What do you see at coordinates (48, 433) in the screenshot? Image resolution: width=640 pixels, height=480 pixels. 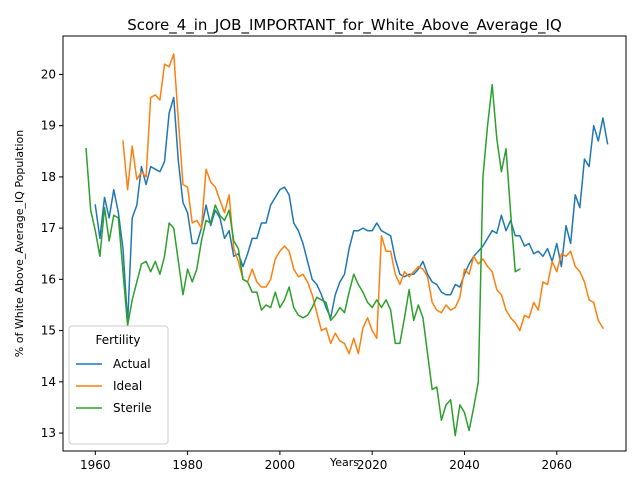 I see `y-tick-label: 13` at bounding box center [48, 433].